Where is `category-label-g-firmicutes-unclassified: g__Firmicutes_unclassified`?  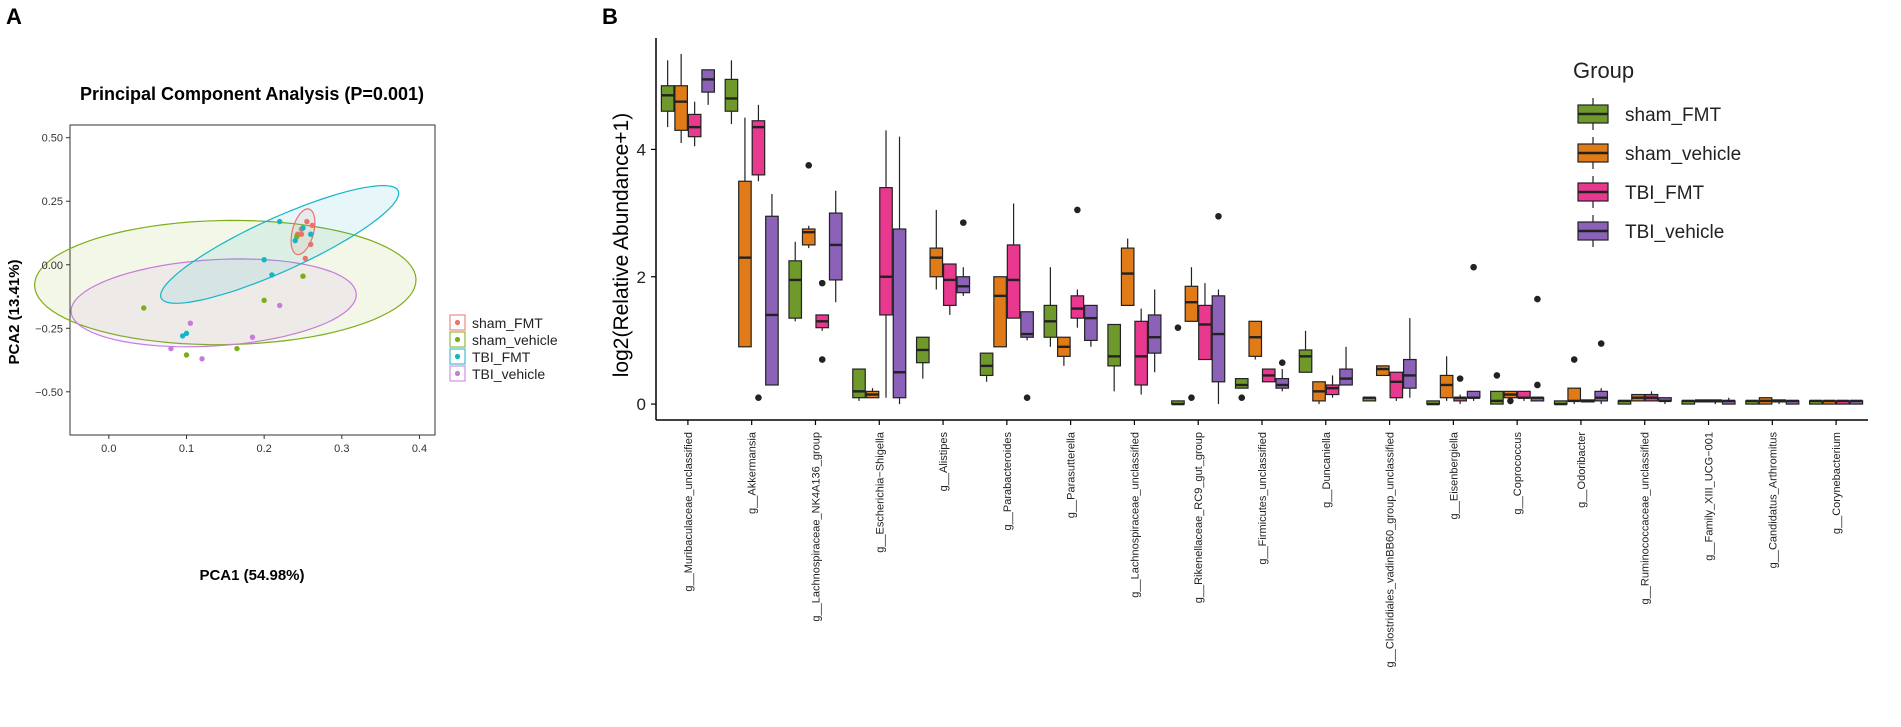
category-label-g-firmicutes-unclassified: g__Firmicutes_unclassified is located at coordinates (1263, 498).